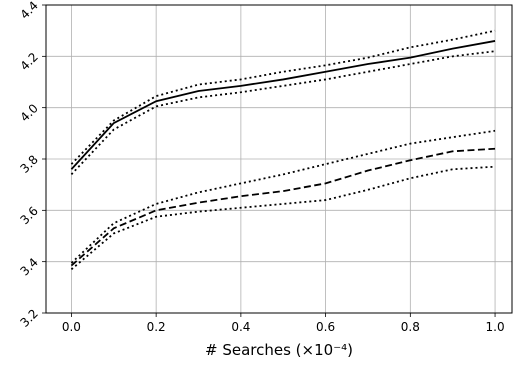 The width and height of the screenshot is (515, 368). I want to click on y-tick-label: 3.2, so click(28, 317).